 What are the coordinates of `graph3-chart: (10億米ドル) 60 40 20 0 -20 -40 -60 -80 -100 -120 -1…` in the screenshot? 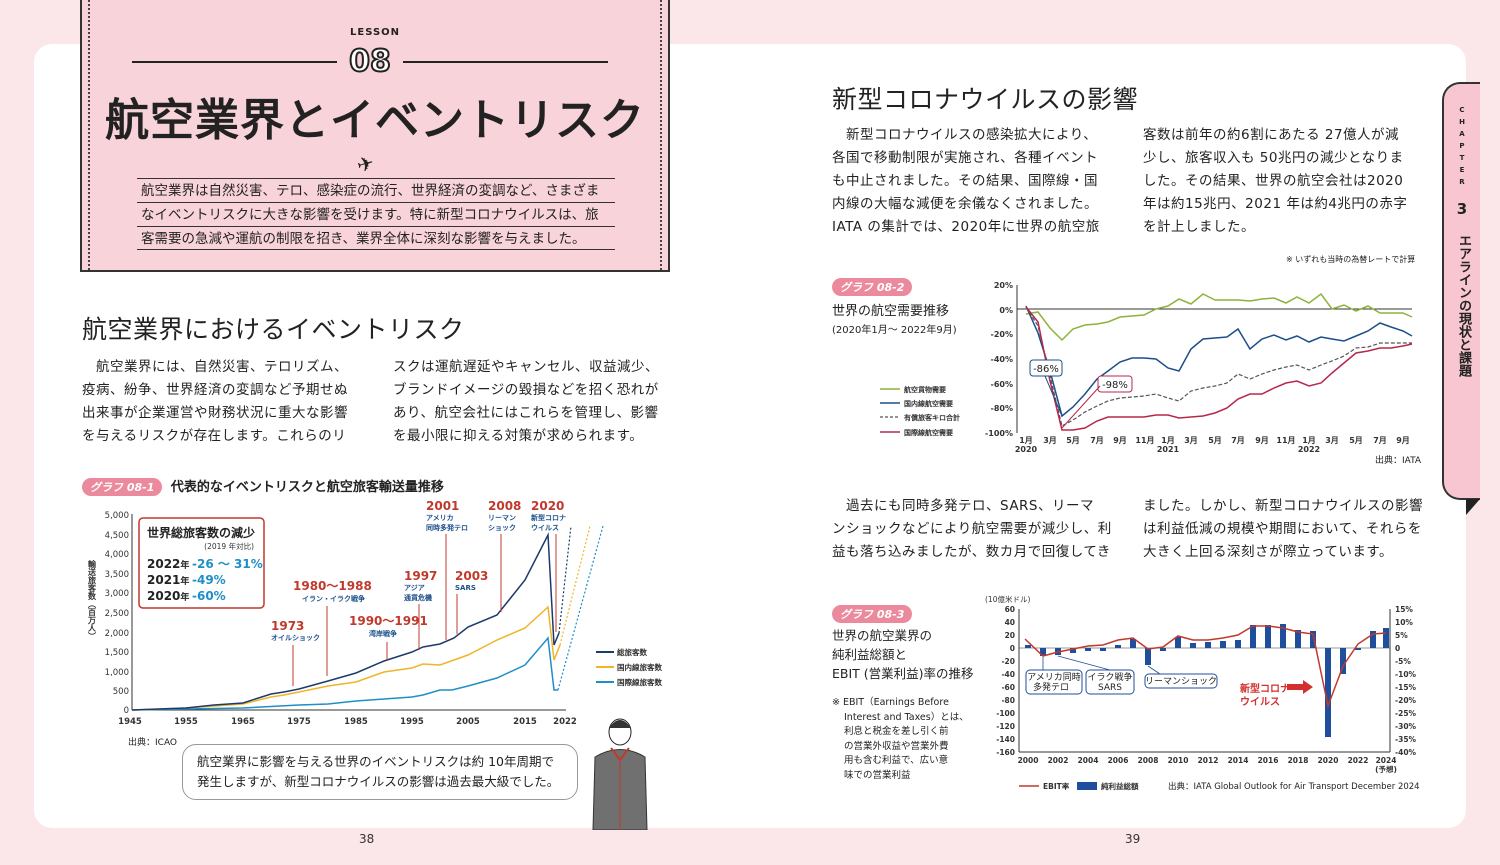 It's located at (1201, 692).